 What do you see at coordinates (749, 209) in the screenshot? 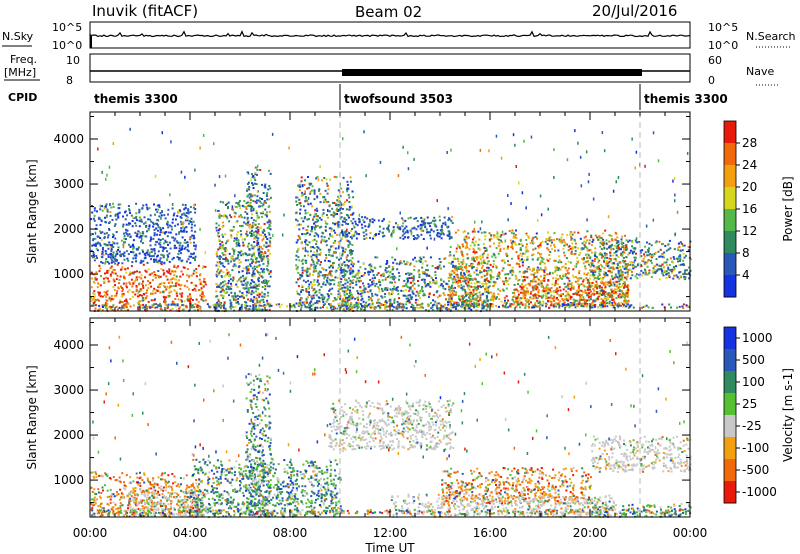
I see `colorbar-tick-label: 16` at bounding box center [749, 209].